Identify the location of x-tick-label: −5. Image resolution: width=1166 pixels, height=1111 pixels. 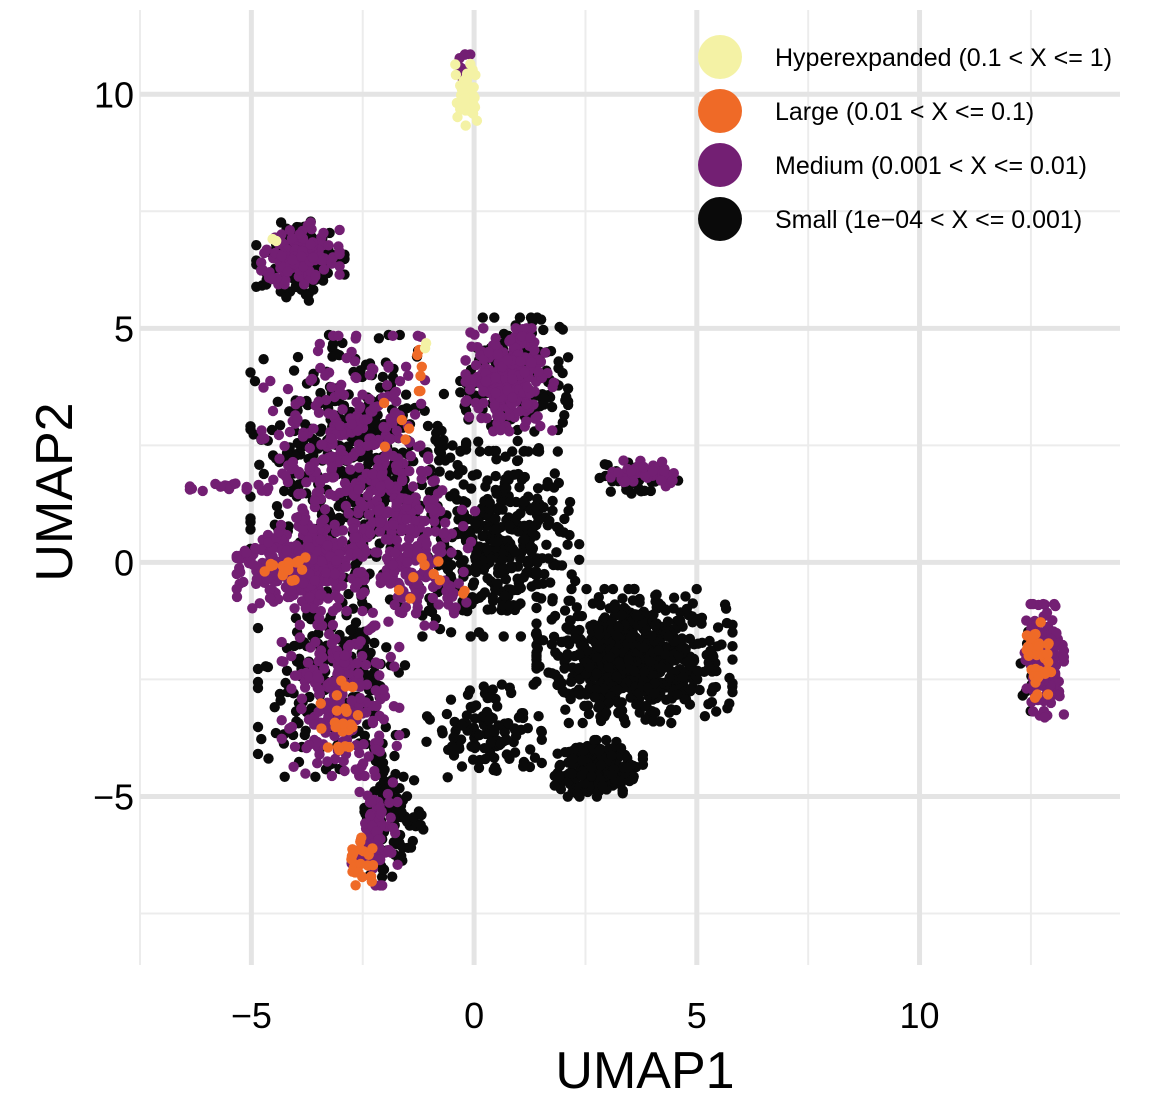
(251, 1015).